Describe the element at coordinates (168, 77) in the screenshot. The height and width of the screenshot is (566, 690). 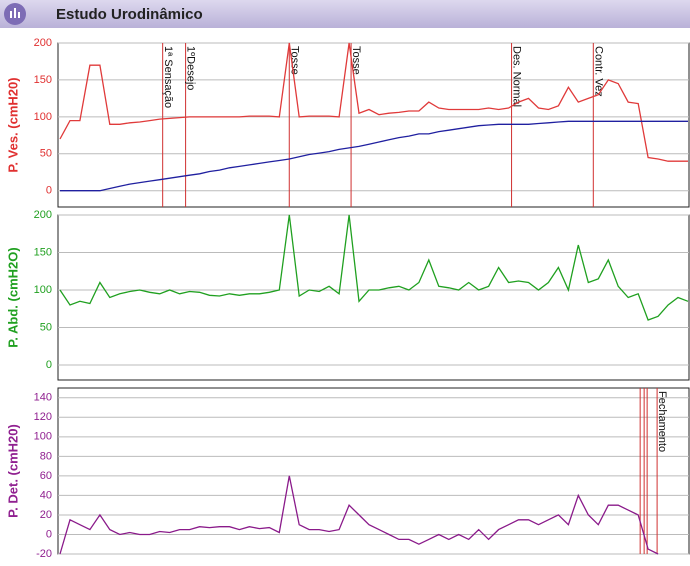
I see `event-label: 1ª Sensação` at that location.